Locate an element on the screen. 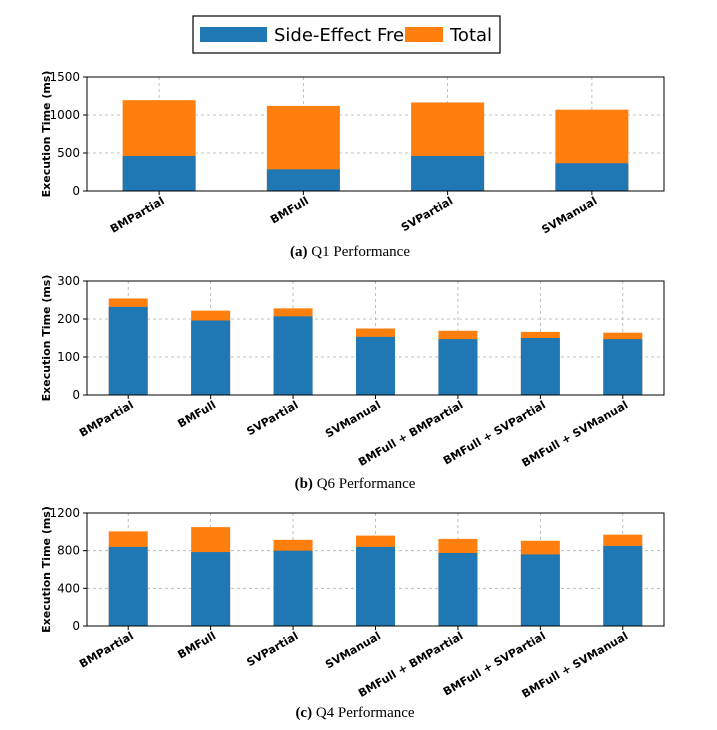  y-tick-label: 1200 is located at coordinates (64, 513).